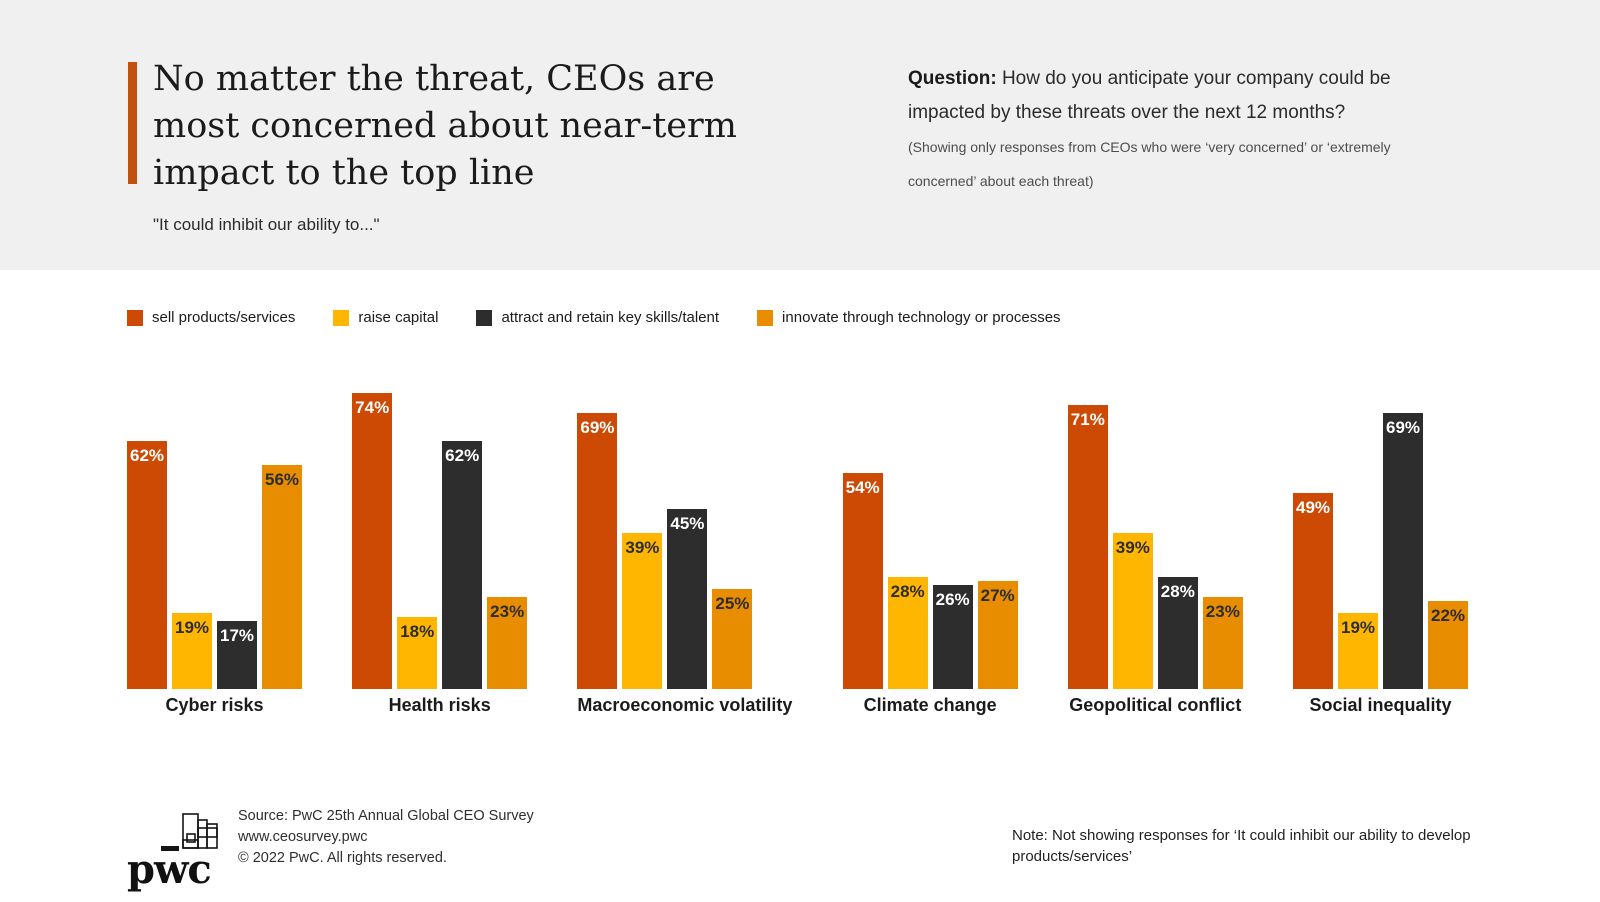 Image resolution: width=1600 pixels, height=902 pixels. I want to click on bars-row: 74% 18% 62% 23%, so click(440, 539).